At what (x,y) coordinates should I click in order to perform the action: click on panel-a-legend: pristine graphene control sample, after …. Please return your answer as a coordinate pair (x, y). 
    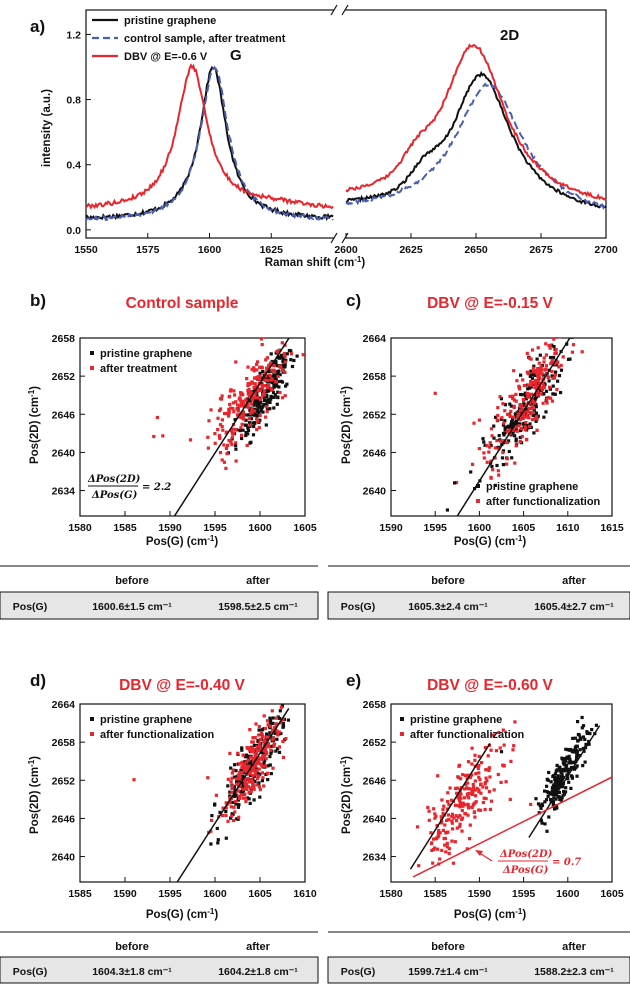
    Looking at the image, I should click on (189, 39).